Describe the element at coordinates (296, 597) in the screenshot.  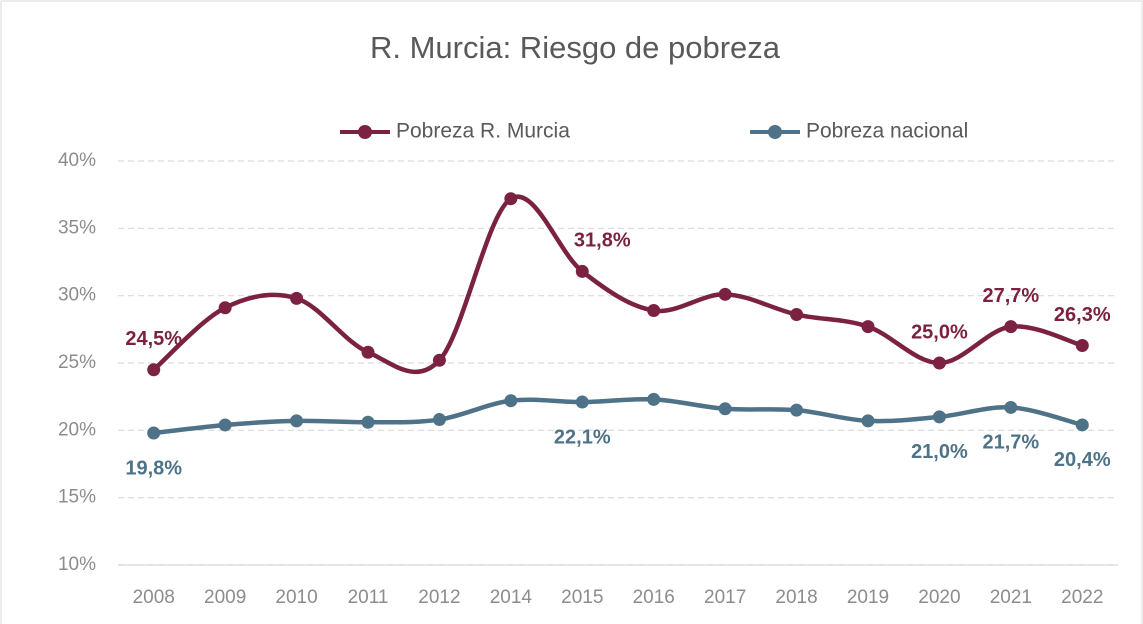
I see `x-tick-label: 2010` at that location.